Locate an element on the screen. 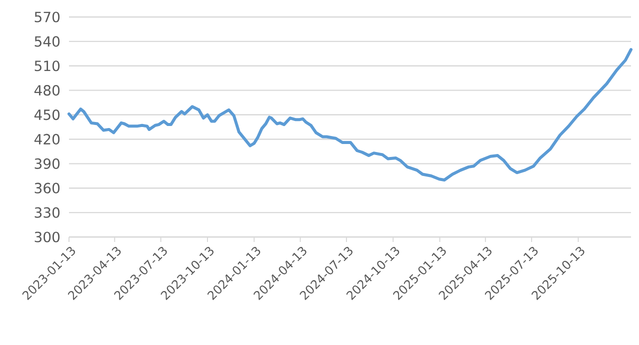  y-tick-label: 450 is located at coordinates (47, 114).